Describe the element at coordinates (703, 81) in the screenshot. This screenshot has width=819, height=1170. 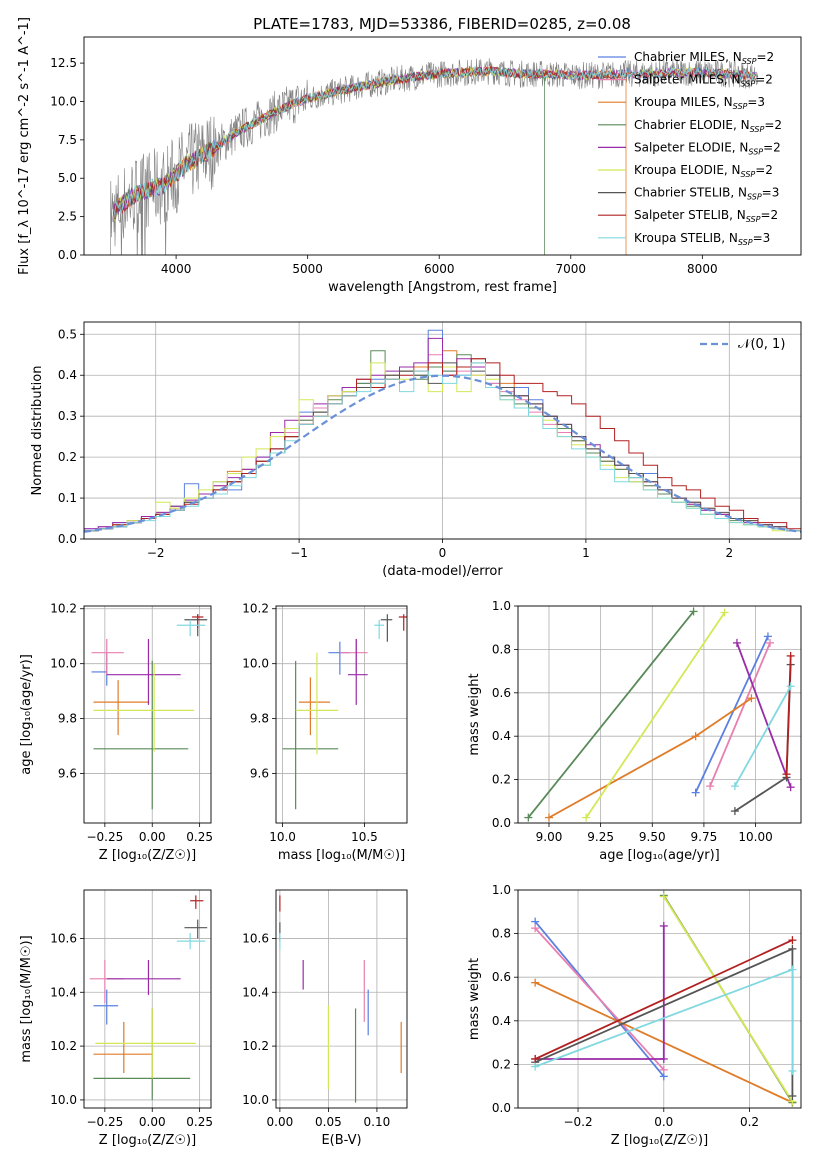
I see `legend-label: Salpeter MILES, NSSP=2` at that location.